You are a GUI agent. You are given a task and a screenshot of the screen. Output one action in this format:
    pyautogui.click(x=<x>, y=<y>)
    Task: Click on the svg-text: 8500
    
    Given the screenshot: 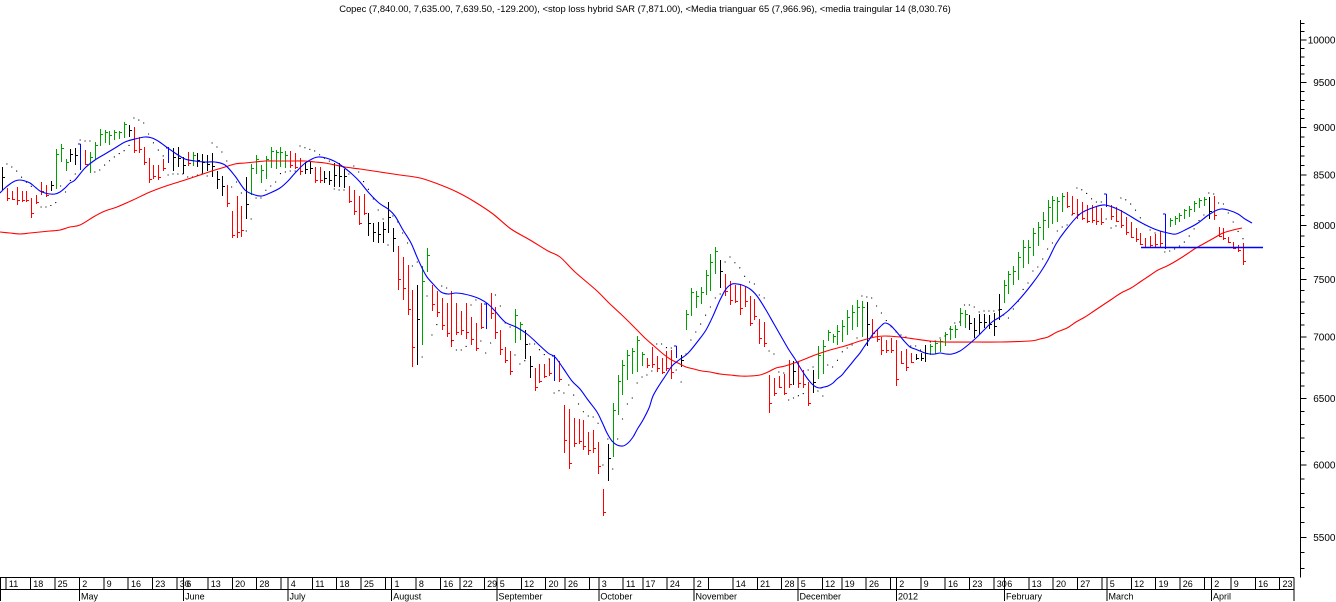 What is the action you would take?
    pyautogui.click(x=1324, y=176)
    